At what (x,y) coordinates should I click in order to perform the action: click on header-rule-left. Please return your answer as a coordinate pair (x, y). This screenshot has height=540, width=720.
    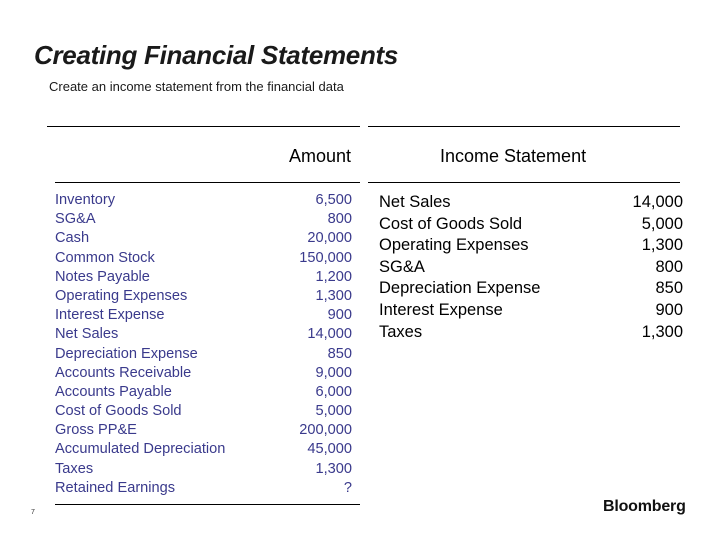
    Looking at the image, I should click on (207, 182).